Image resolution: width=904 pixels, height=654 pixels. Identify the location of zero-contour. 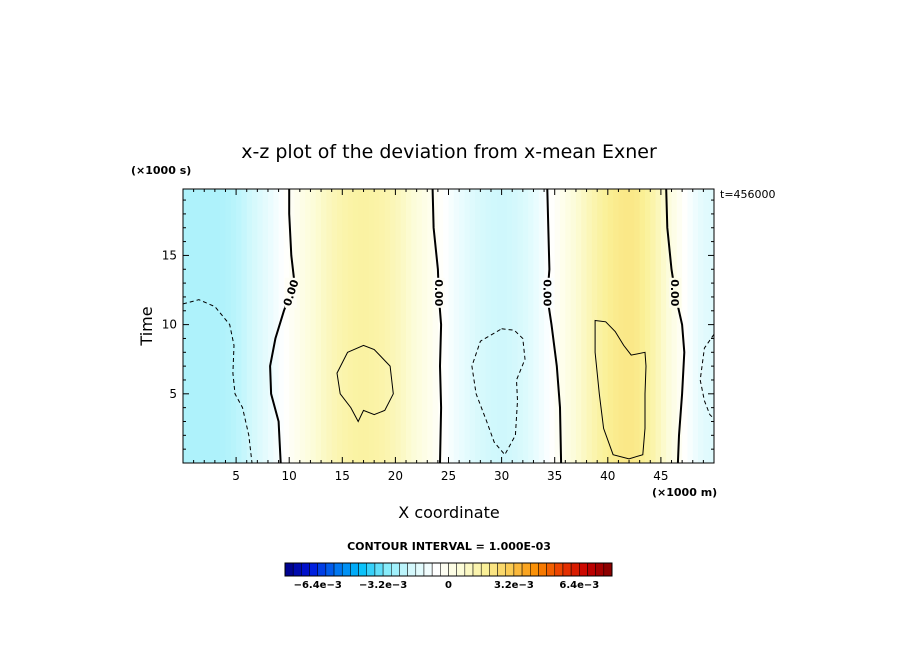
(282, 326).